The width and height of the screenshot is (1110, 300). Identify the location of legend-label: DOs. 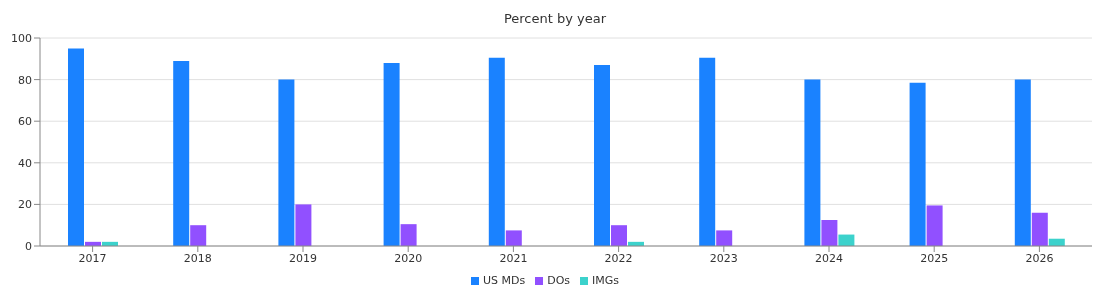
(559, 280).